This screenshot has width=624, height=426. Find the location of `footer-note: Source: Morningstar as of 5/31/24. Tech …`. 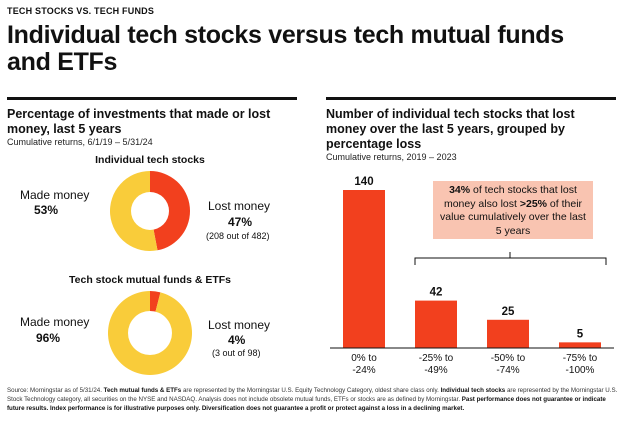

footer-note: Source: Morningstar as of 5/31/24. Tech … is located at coordinates (313, 399).